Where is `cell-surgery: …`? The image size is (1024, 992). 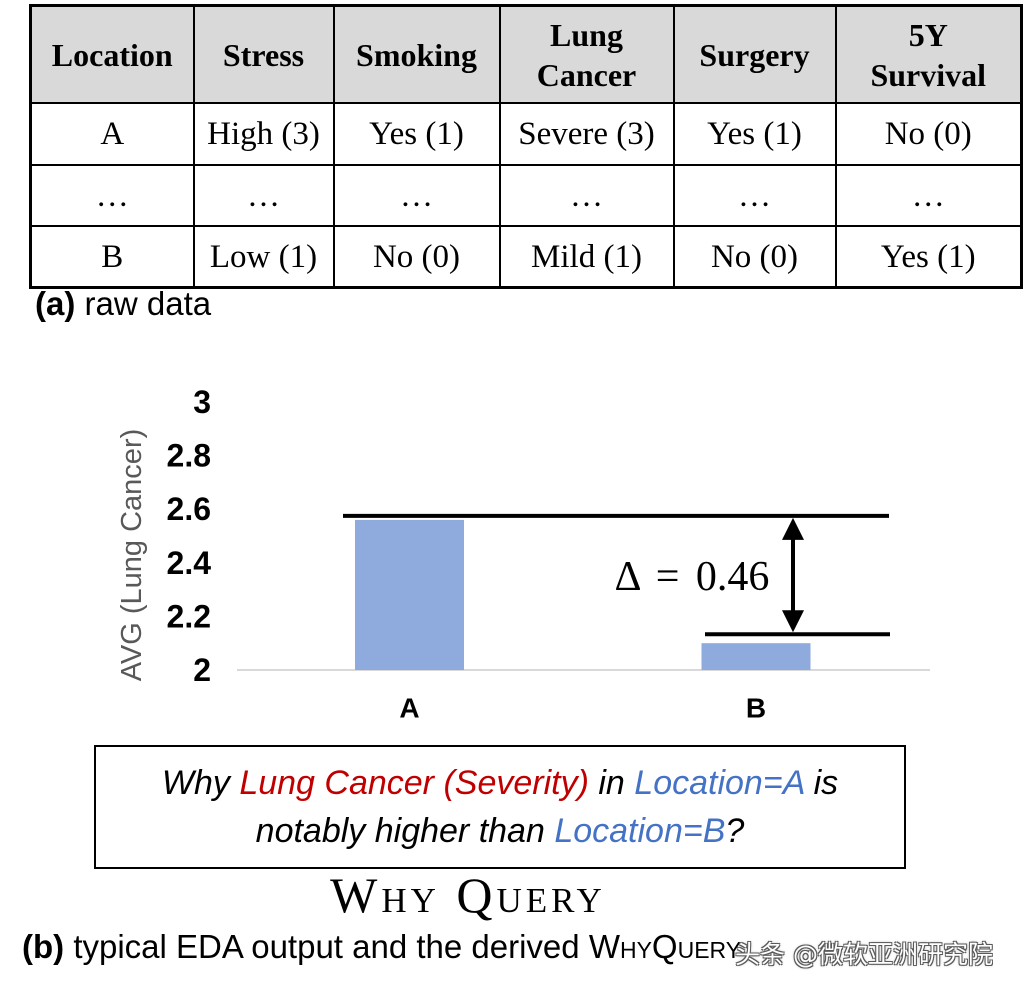
cell-surgery: … is located at coordinates (754, 195).